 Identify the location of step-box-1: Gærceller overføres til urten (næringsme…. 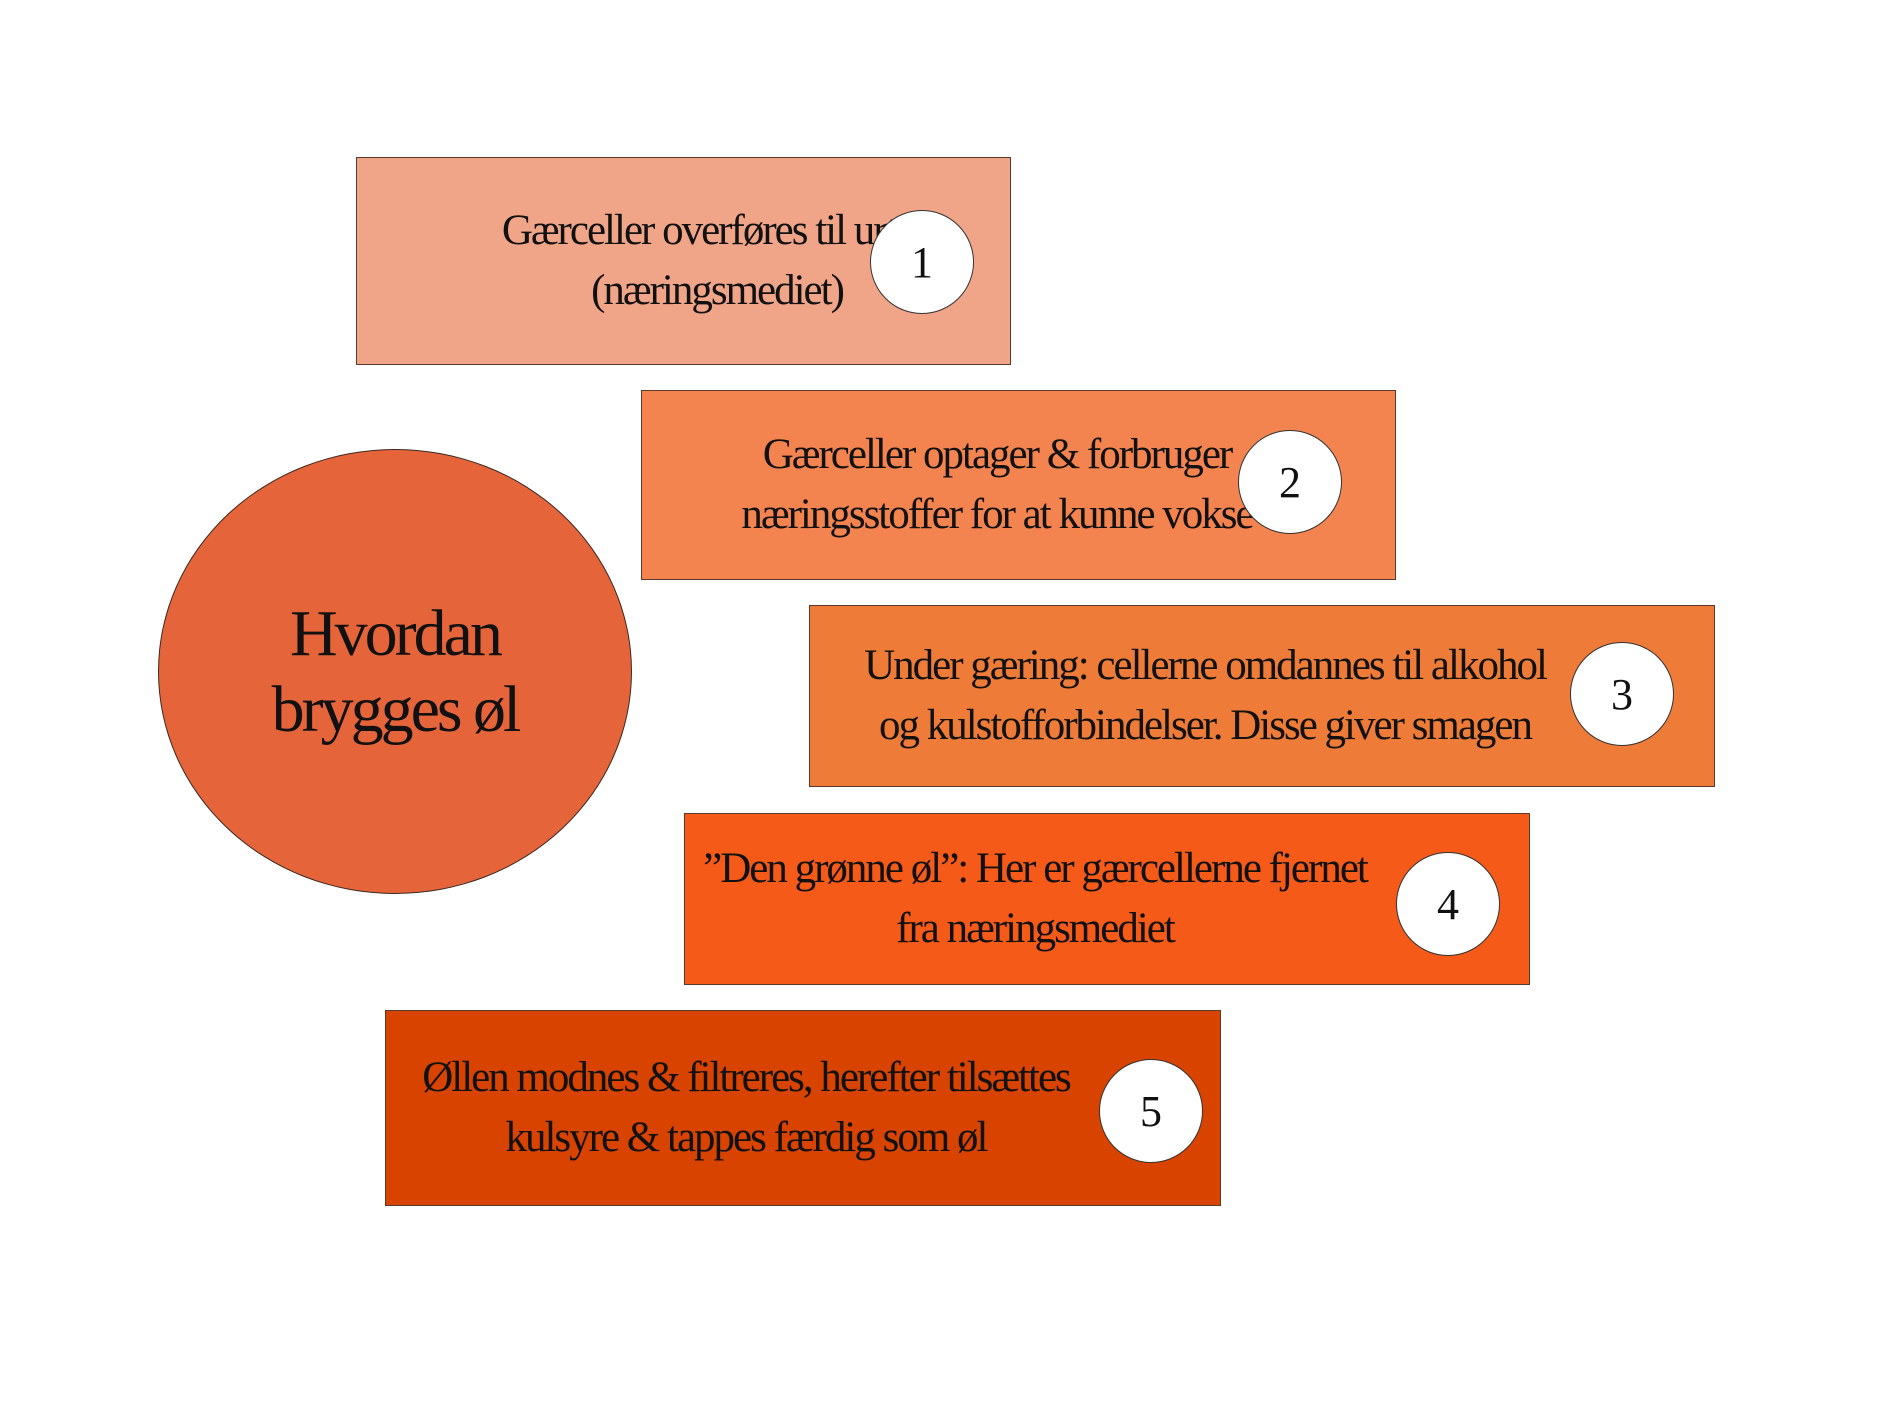
(683, 261).